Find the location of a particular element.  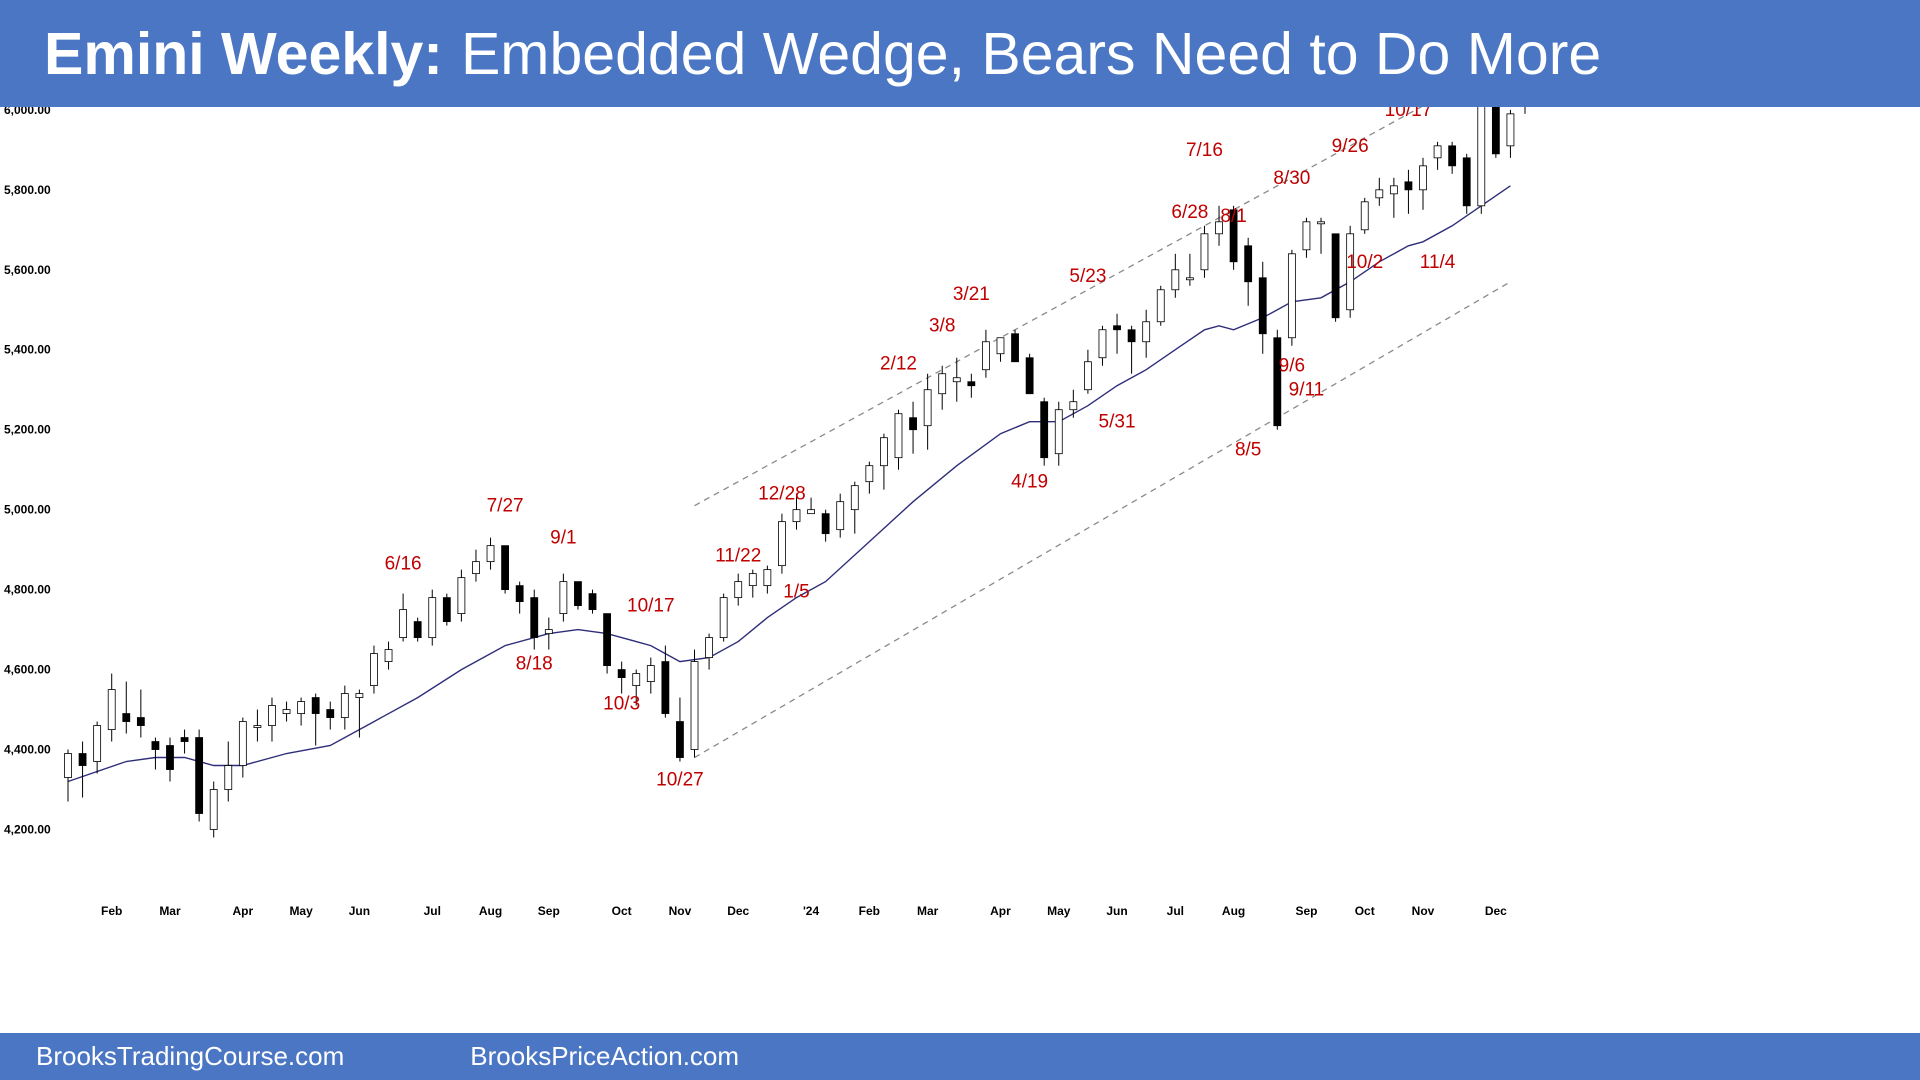

x-tick-label: '24 is located at coordinates (811, 911).